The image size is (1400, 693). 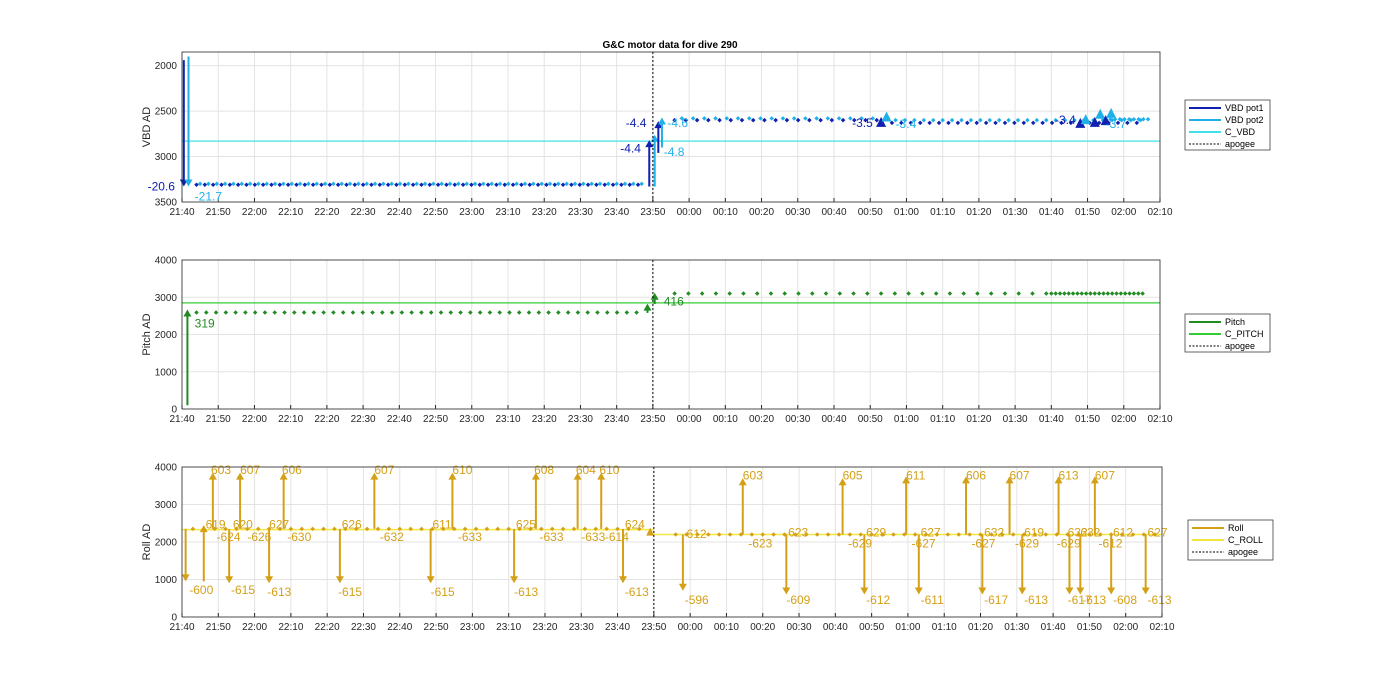 What do you see at coordinates (1105, 120) in the screenshot?
I see `vbd-triangle-marker` at bounding box center [1105, 120].